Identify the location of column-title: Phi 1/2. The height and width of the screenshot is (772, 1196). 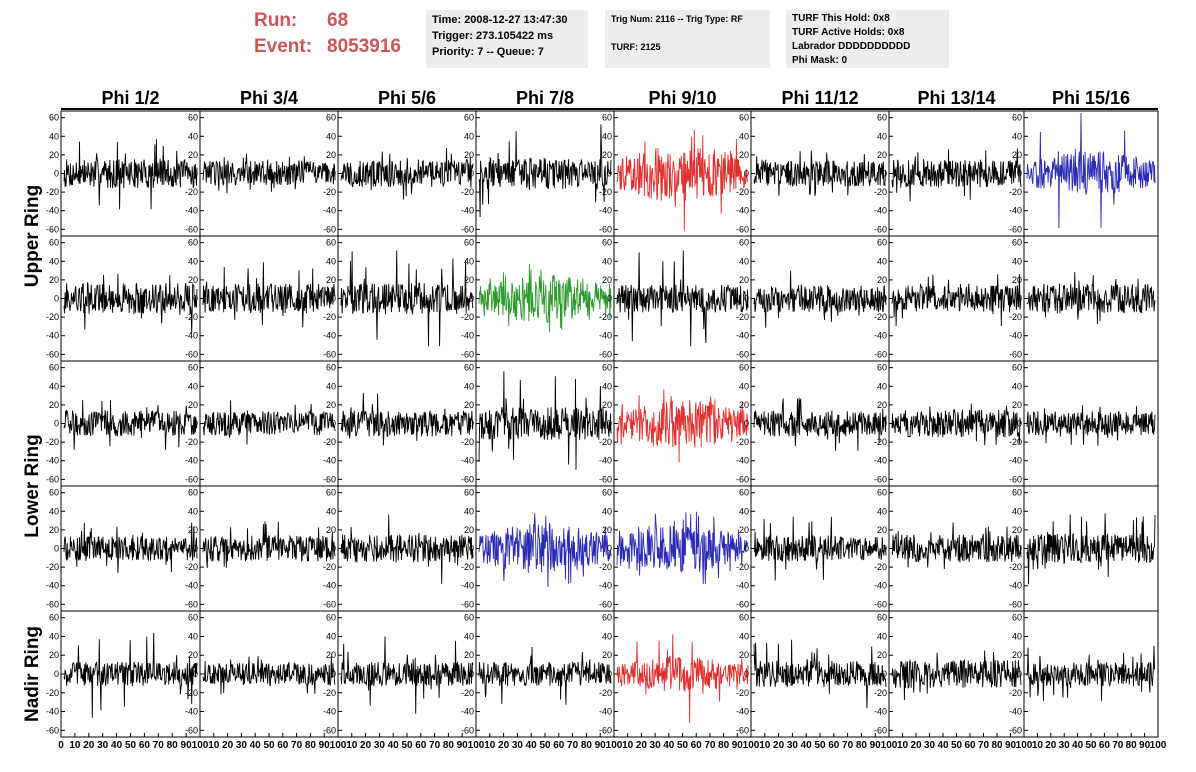
(130, 98).